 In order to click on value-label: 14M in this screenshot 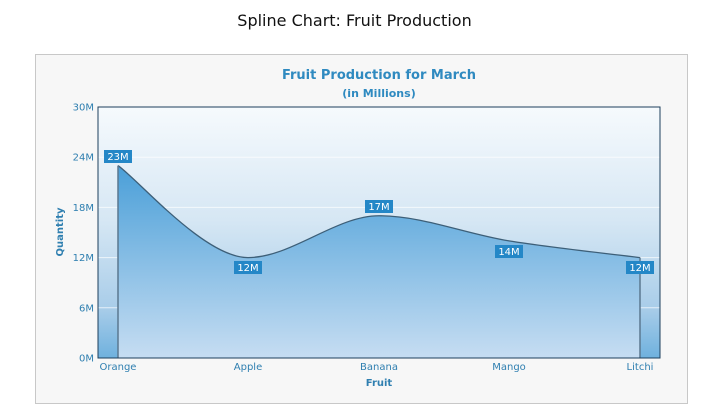, I will do `click(508, 252)`.